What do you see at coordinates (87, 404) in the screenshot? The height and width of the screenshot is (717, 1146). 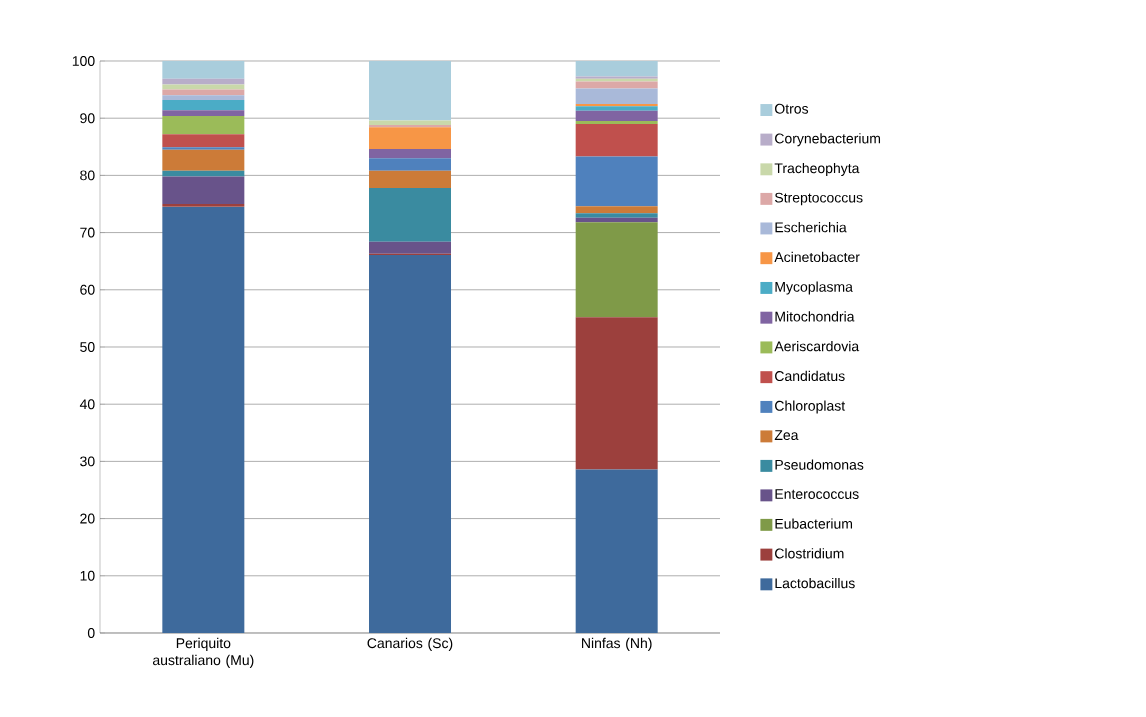 I see `y-tick-label: 40` at bounding box center [87, 404].